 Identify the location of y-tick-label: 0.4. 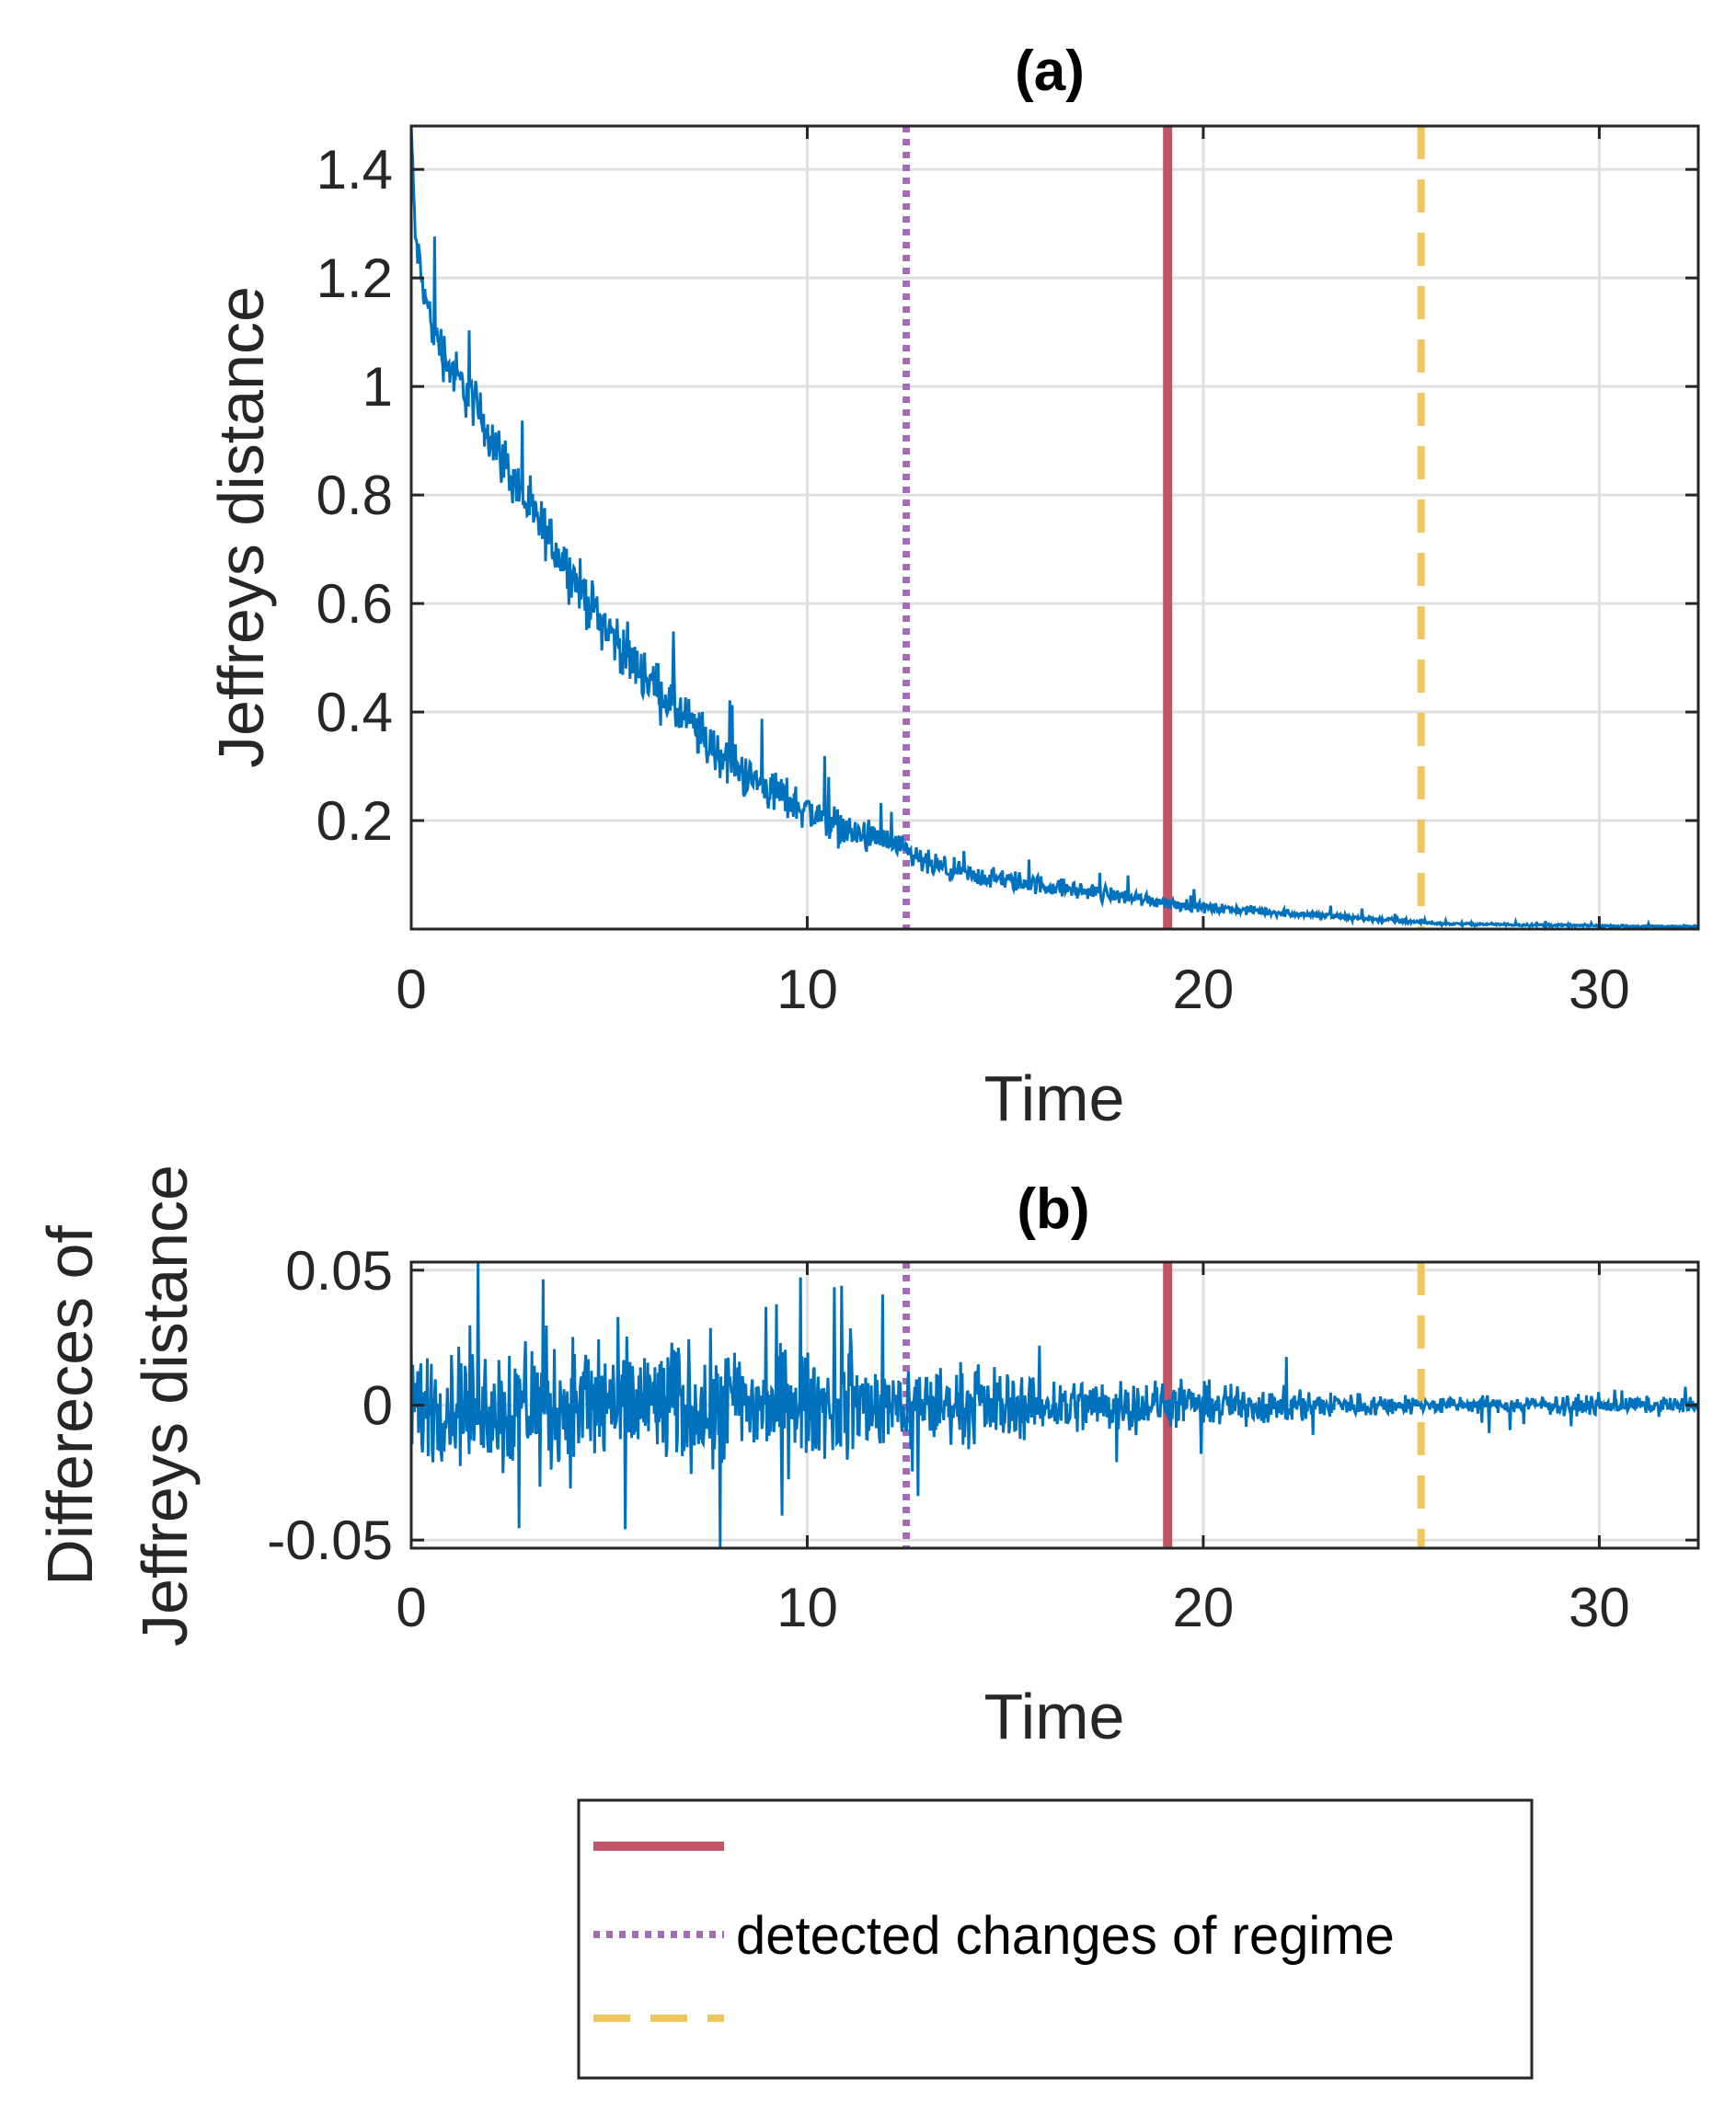
(354, 712).